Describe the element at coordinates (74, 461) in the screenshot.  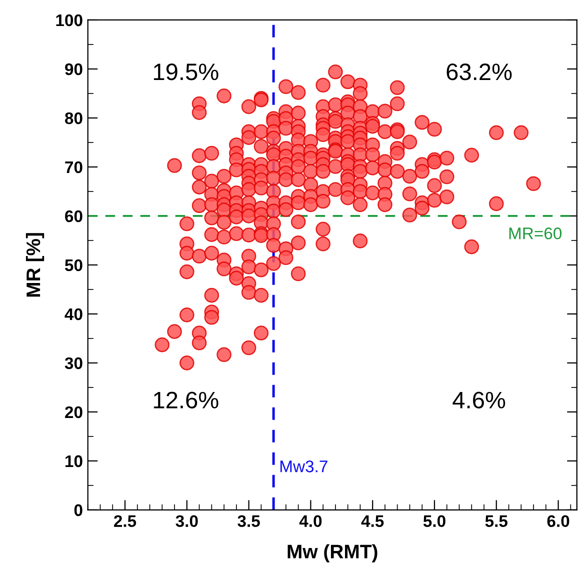
I see `y-tick-label: 10` at that location.